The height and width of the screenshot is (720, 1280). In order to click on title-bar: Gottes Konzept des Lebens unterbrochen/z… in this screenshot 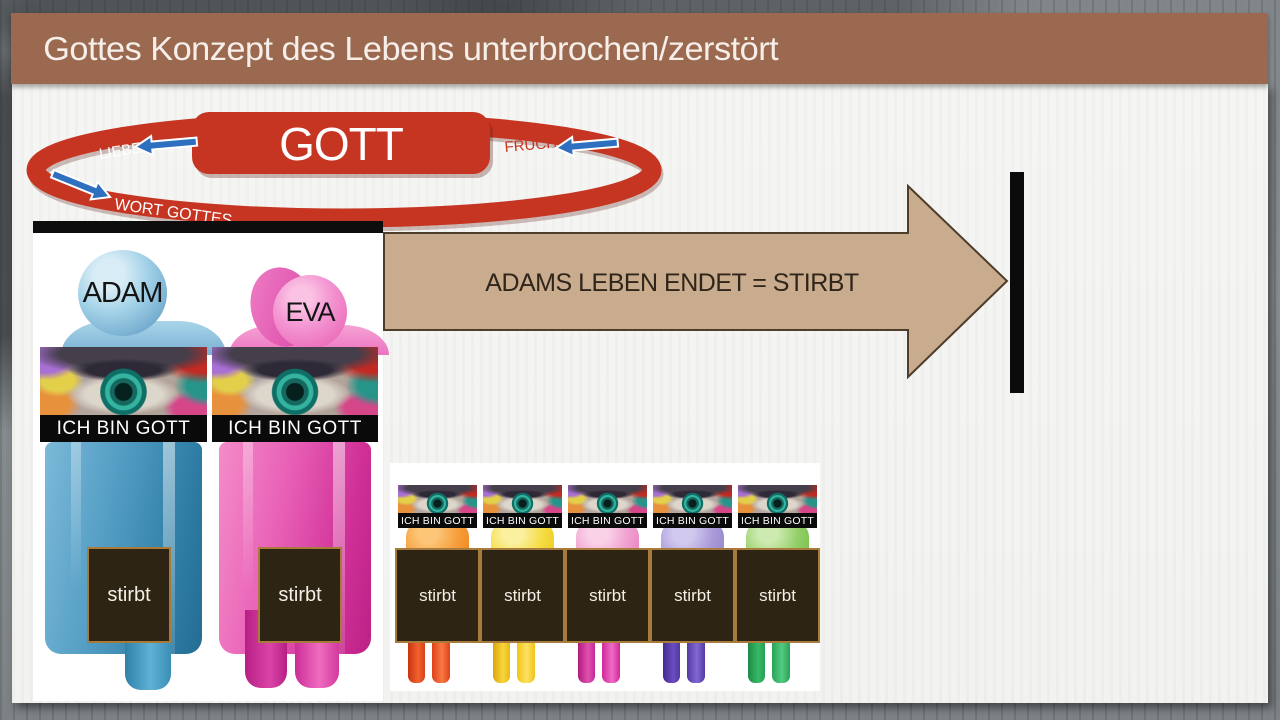, I will do `click(639, 48)`.